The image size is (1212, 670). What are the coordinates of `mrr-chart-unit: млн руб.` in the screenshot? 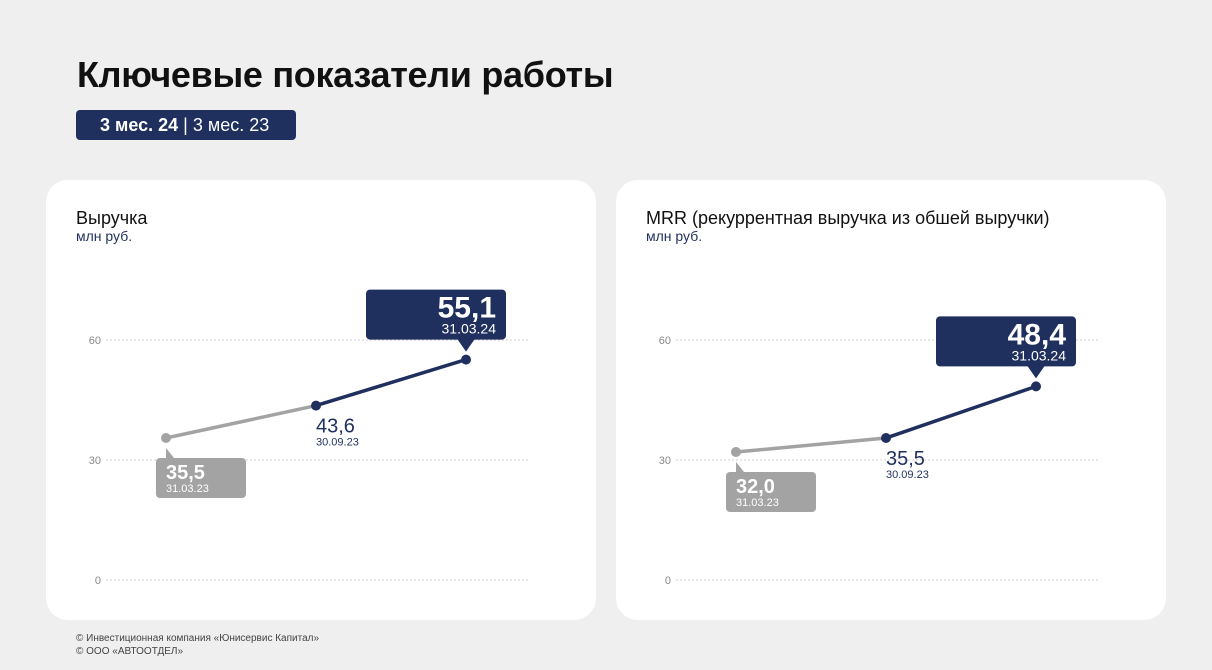 It's located at (674, 236).